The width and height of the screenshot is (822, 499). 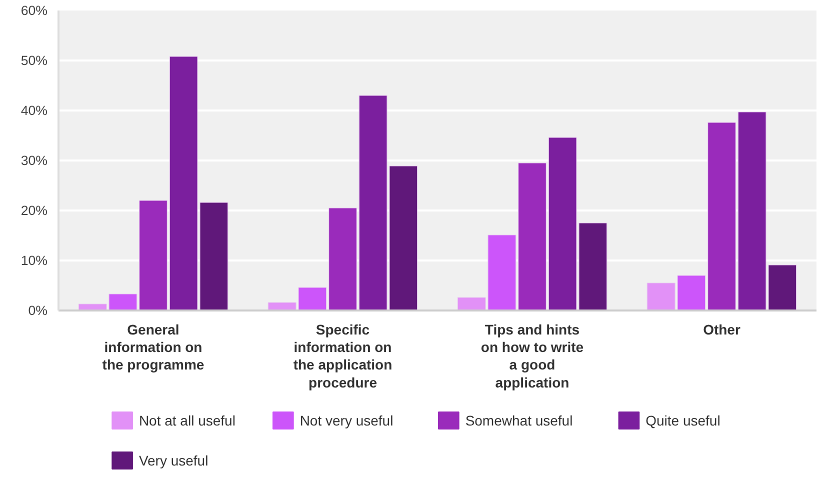 What do you see at coordinates (38, 310) in the screenshot?
I see `y-tick-label: 0%` at bounding box center [38, 310].